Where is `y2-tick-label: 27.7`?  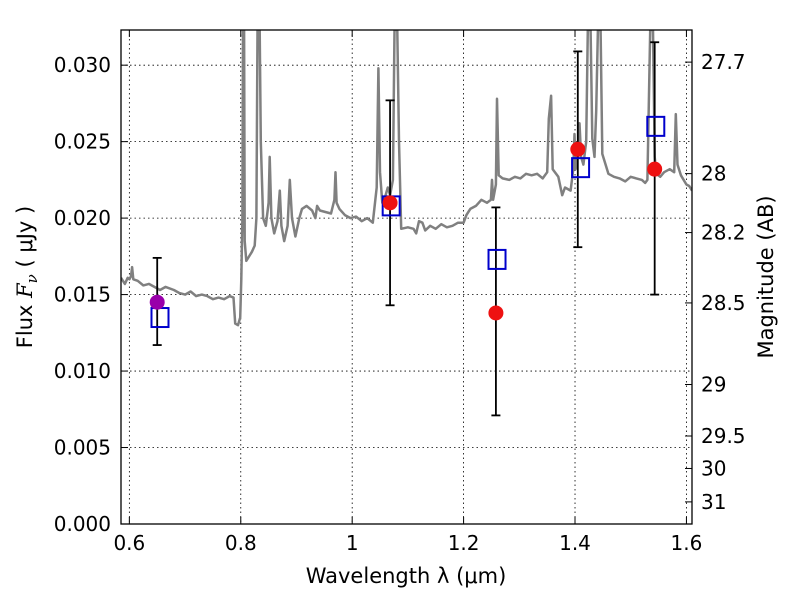
y2-tick-label: 27.7 is located at coordinates (723, 62).